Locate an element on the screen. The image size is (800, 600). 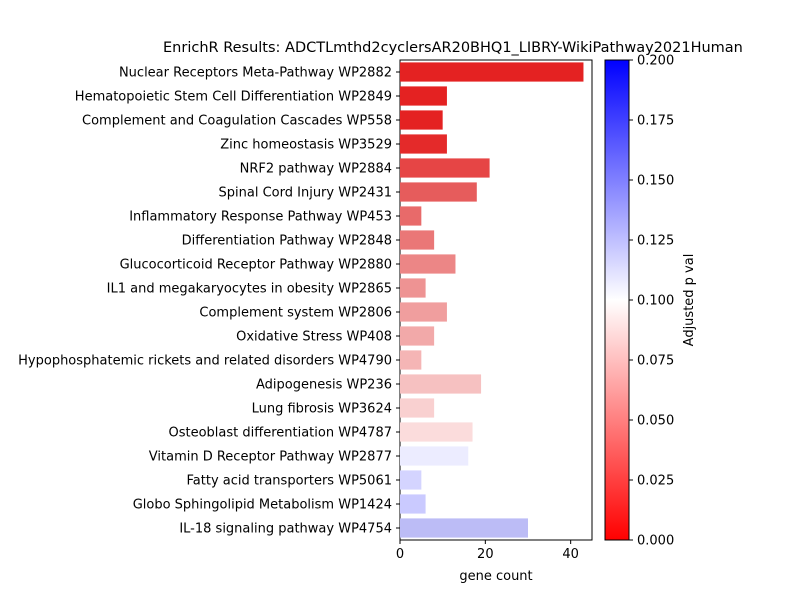
colorbar-tick-label: 0.175 is located at coordinates (655, 121).